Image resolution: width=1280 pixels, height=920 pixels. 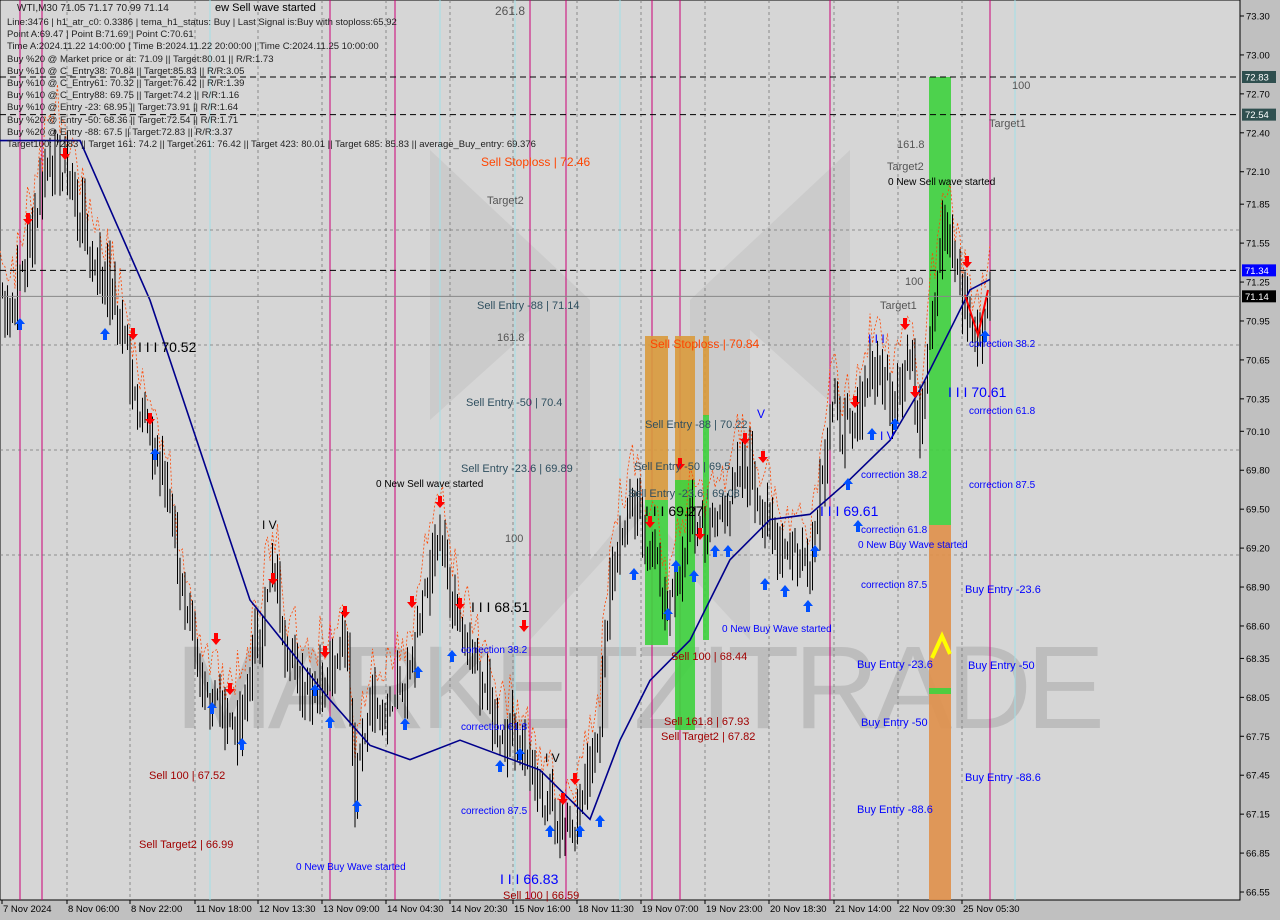 What do you see at coordinates (1258, 659) in the screenshot?
I see `y-tick-label: 68.35` at bounding box center [1258, 659].